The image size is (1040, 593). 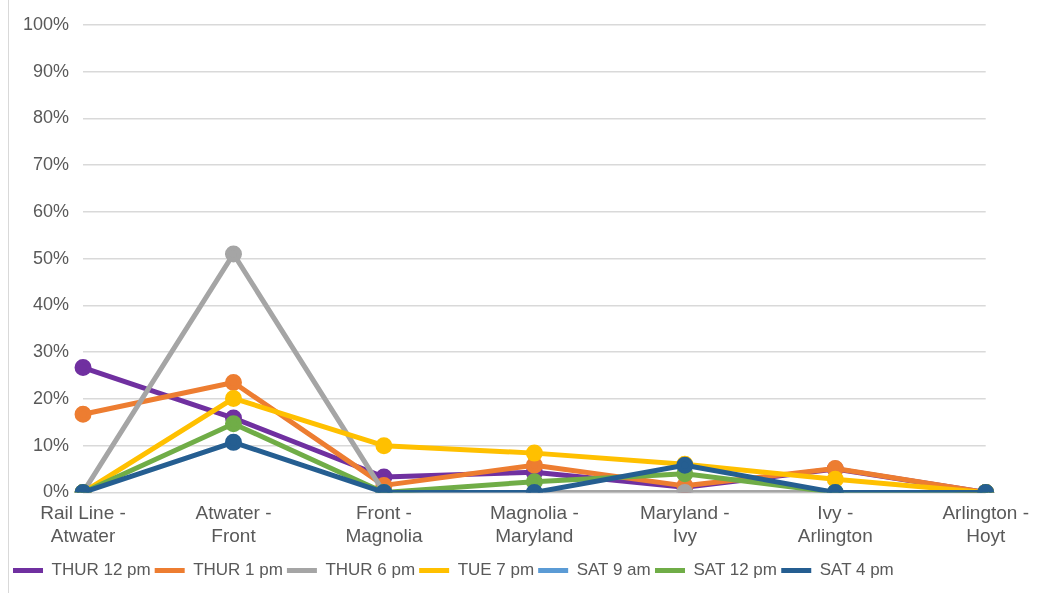 What do you see at coordinates (384, 524) in the screenshot?
I see `x-tick-label: Front - Magnolia` at bounding box center [384, 524].